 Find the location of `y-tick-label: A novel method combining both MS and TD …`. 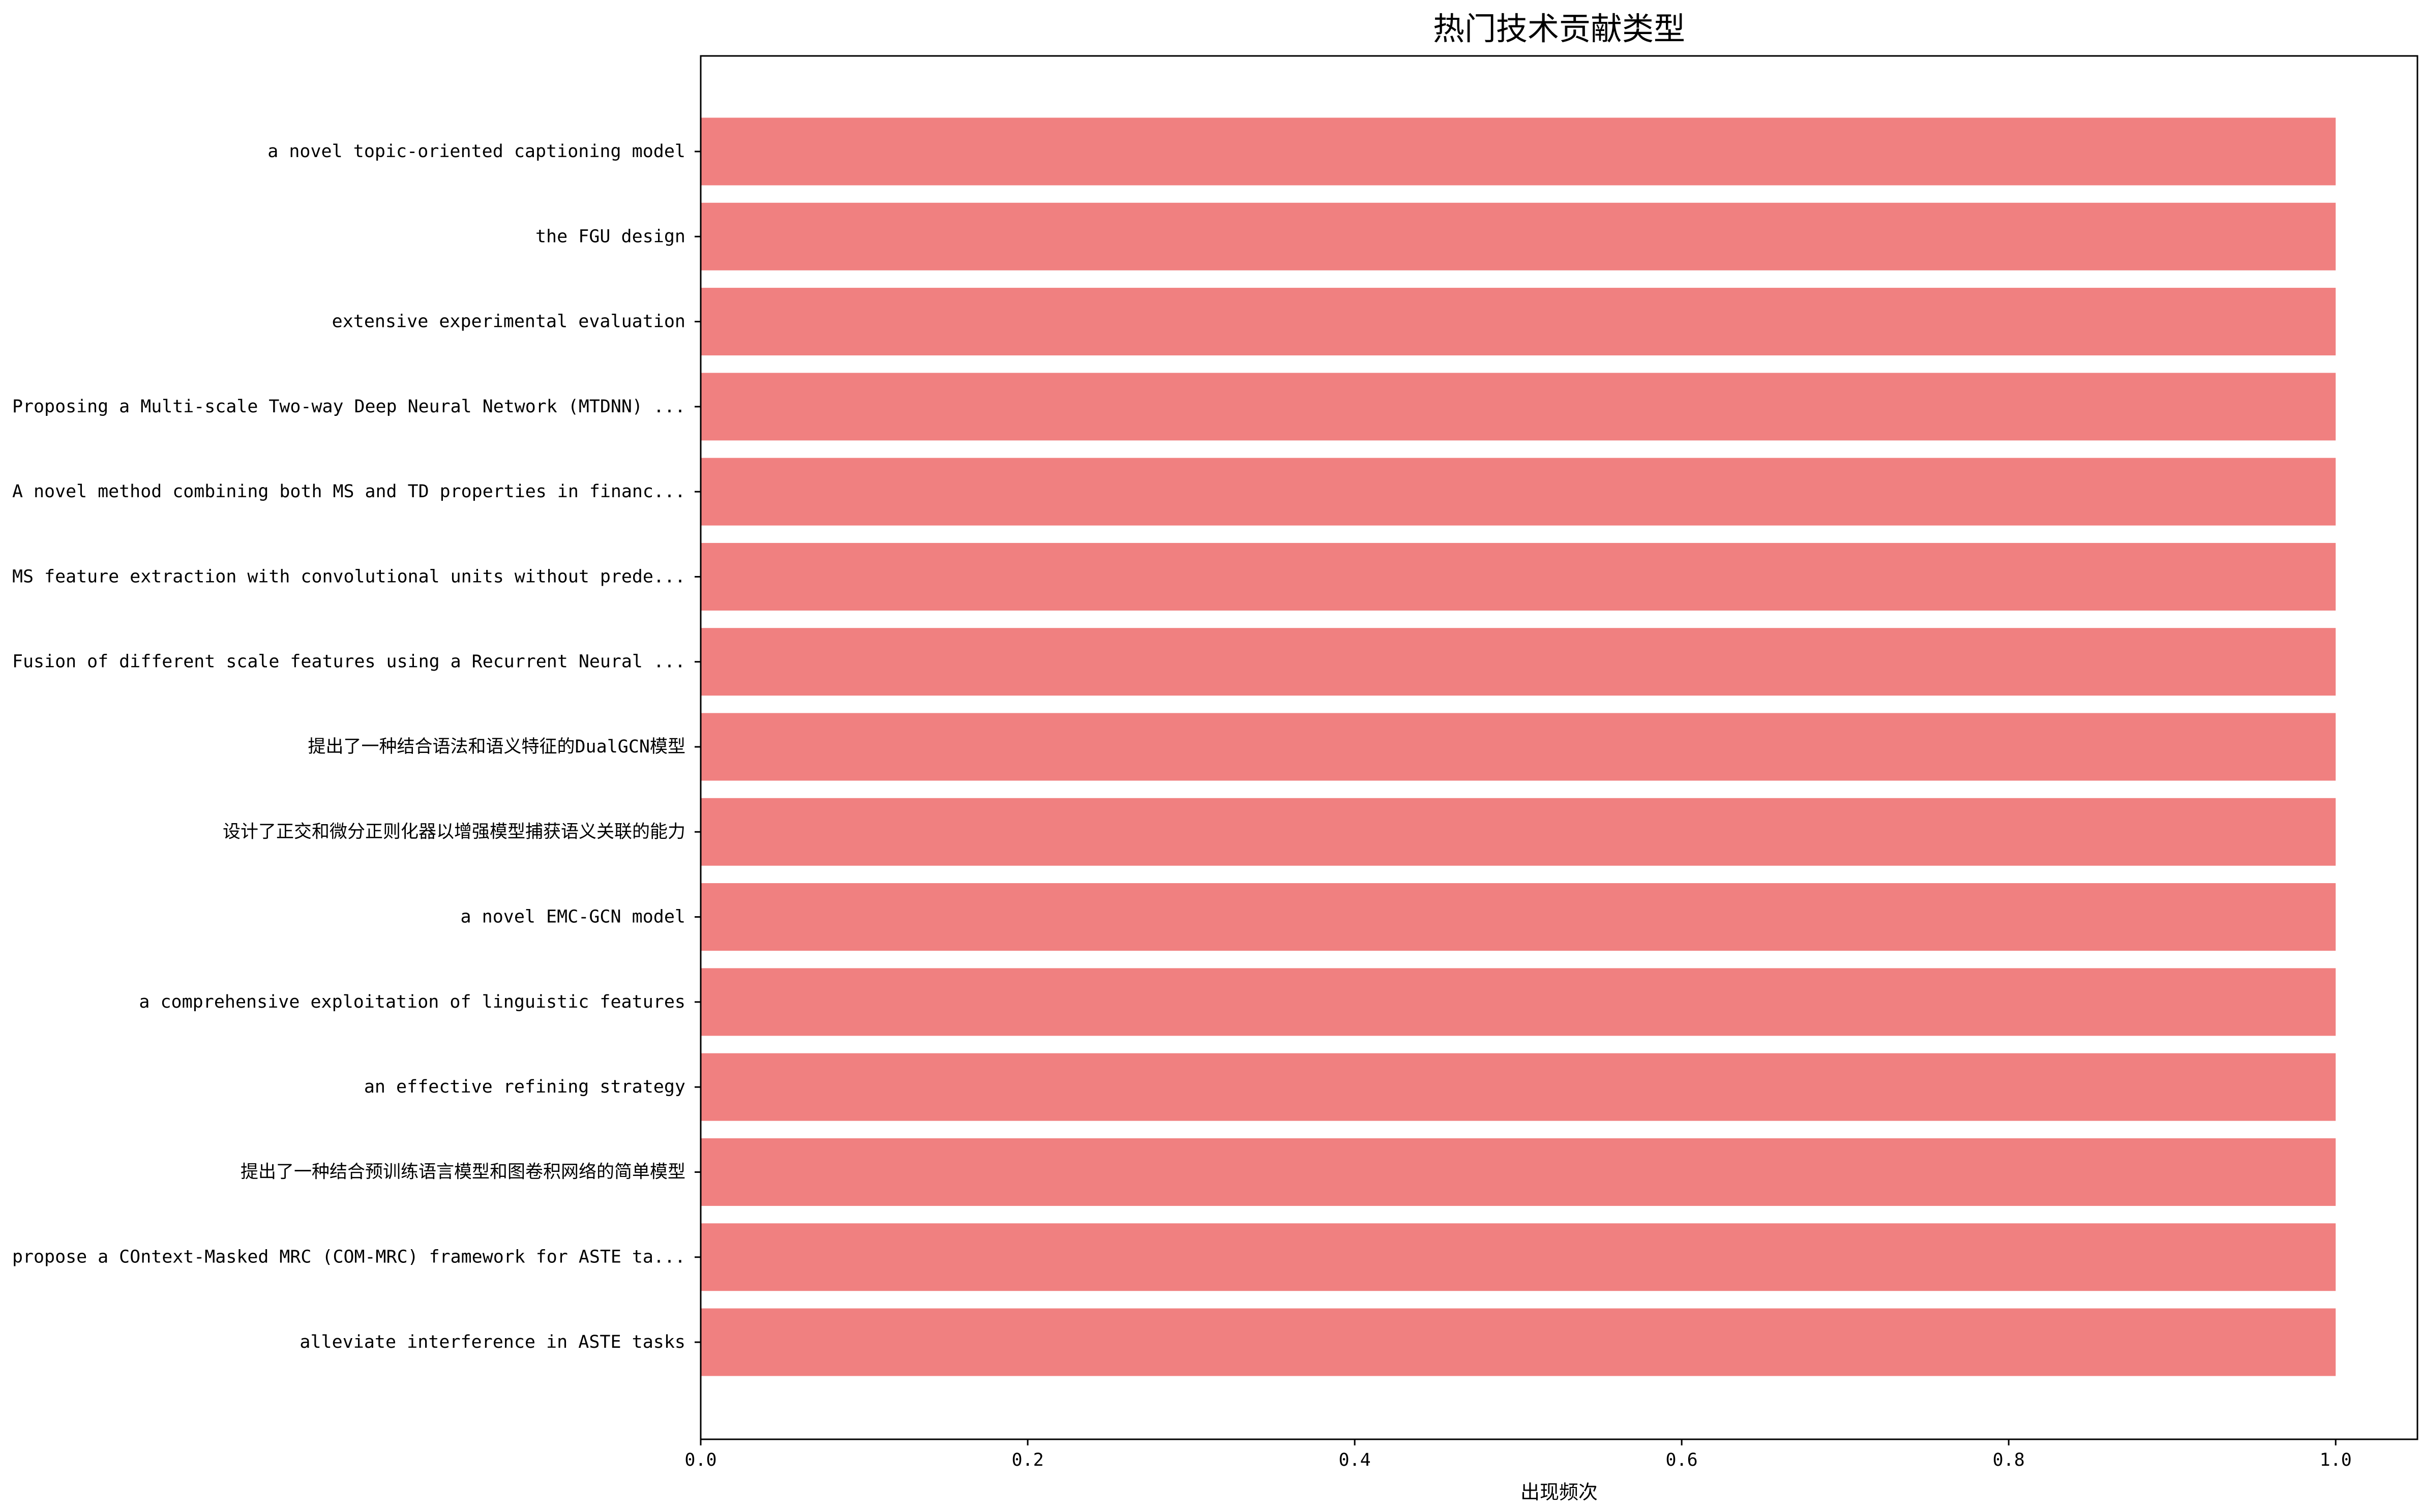

y-tick-label: A novel method combining both MS and TD … is located at coordinates (348, 491).